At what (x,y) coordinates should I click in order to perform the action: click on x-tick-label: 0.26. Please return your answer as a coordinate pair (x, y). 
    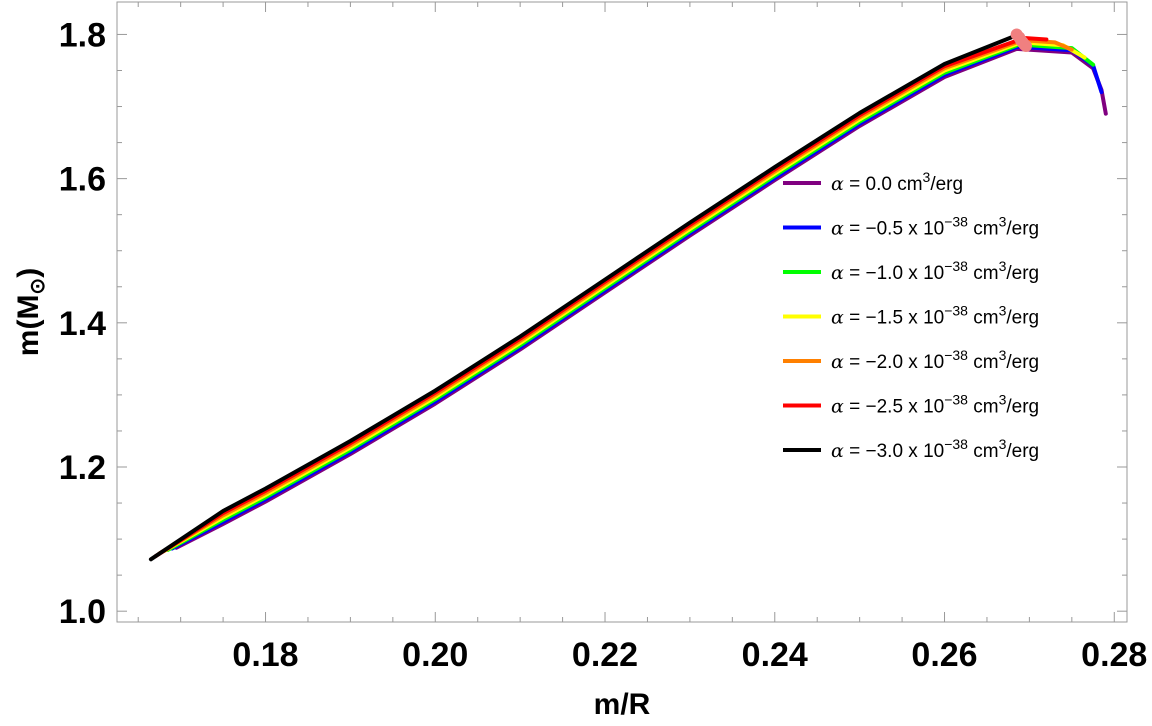
    Looking at the image, I should click on (944, 655).